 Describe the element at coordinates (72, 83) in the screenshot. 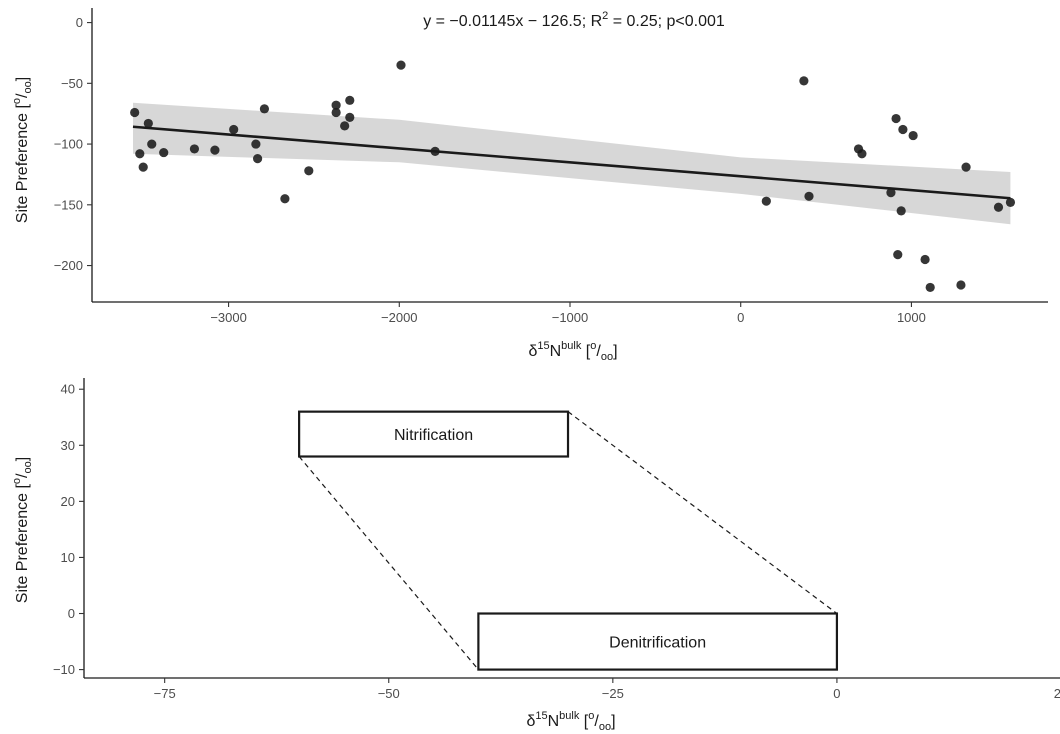

I see `y-tick-label: −50` at that location.